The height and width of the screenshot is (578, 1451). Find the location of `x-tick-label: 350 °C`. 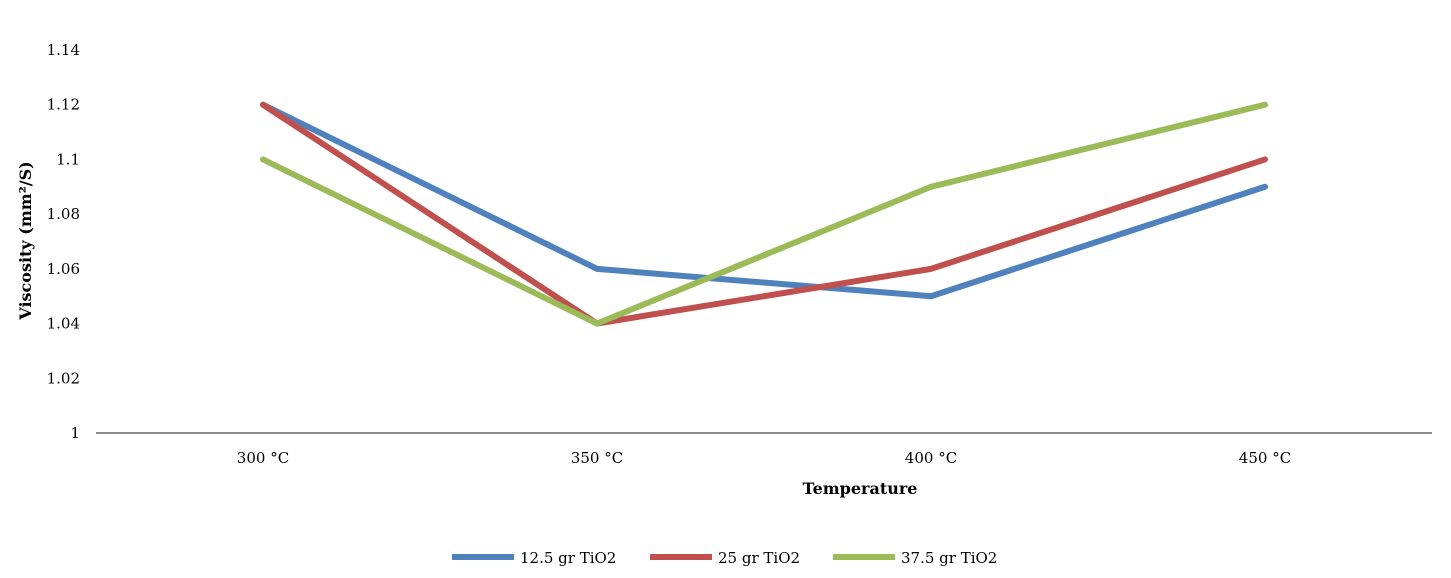

x-tick-label: 350 °C is located at coordinates (597, 458).